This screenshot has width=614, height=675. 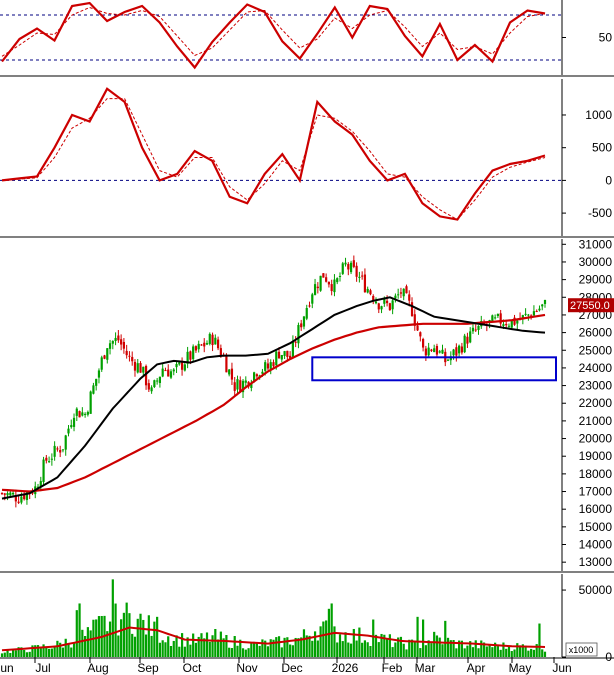 What do you see at coordinates (596, 474) in the screenshot?
I see `y-tick-label: 18000` at bounding box center [596, 474].